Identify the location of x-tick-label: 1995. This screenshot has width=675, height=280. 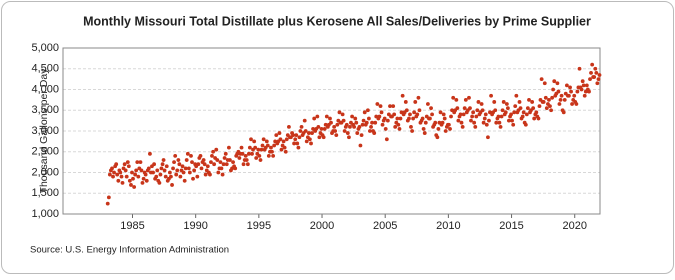
(259, 226).